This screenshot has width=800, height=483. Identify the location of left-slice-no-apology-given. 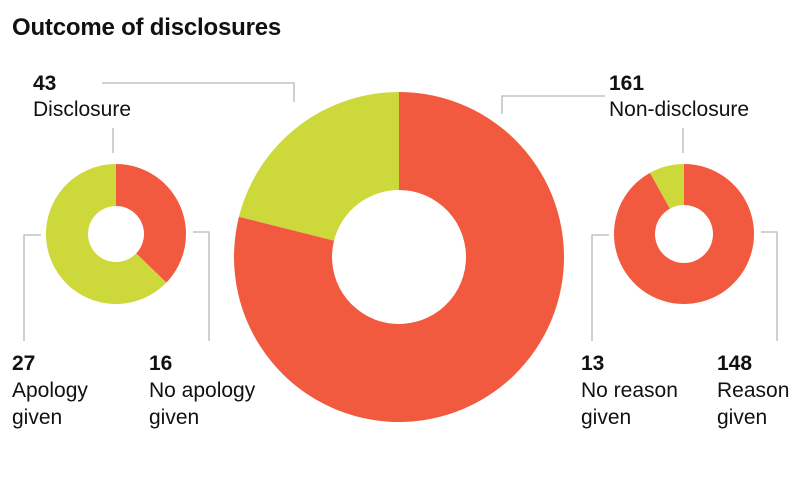
(151, 223).